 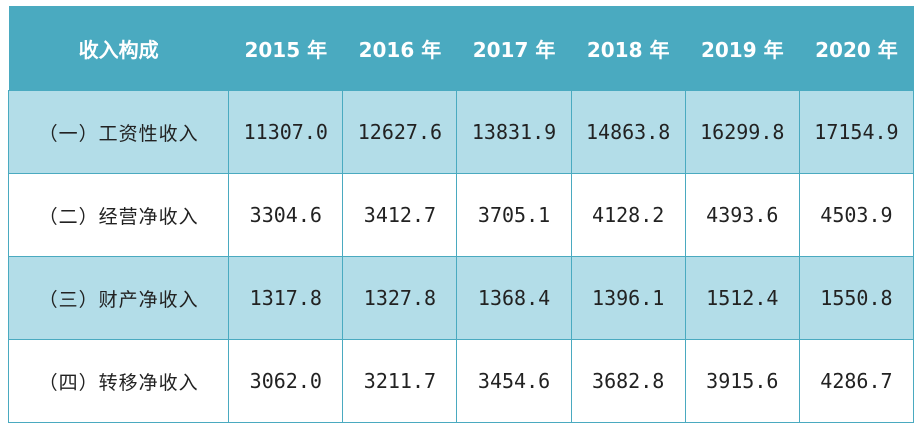 What do you see at coordinates (742, 298) in the screenshot?
I see `table-cell: 1512.4` at bounding box center [742, 298].